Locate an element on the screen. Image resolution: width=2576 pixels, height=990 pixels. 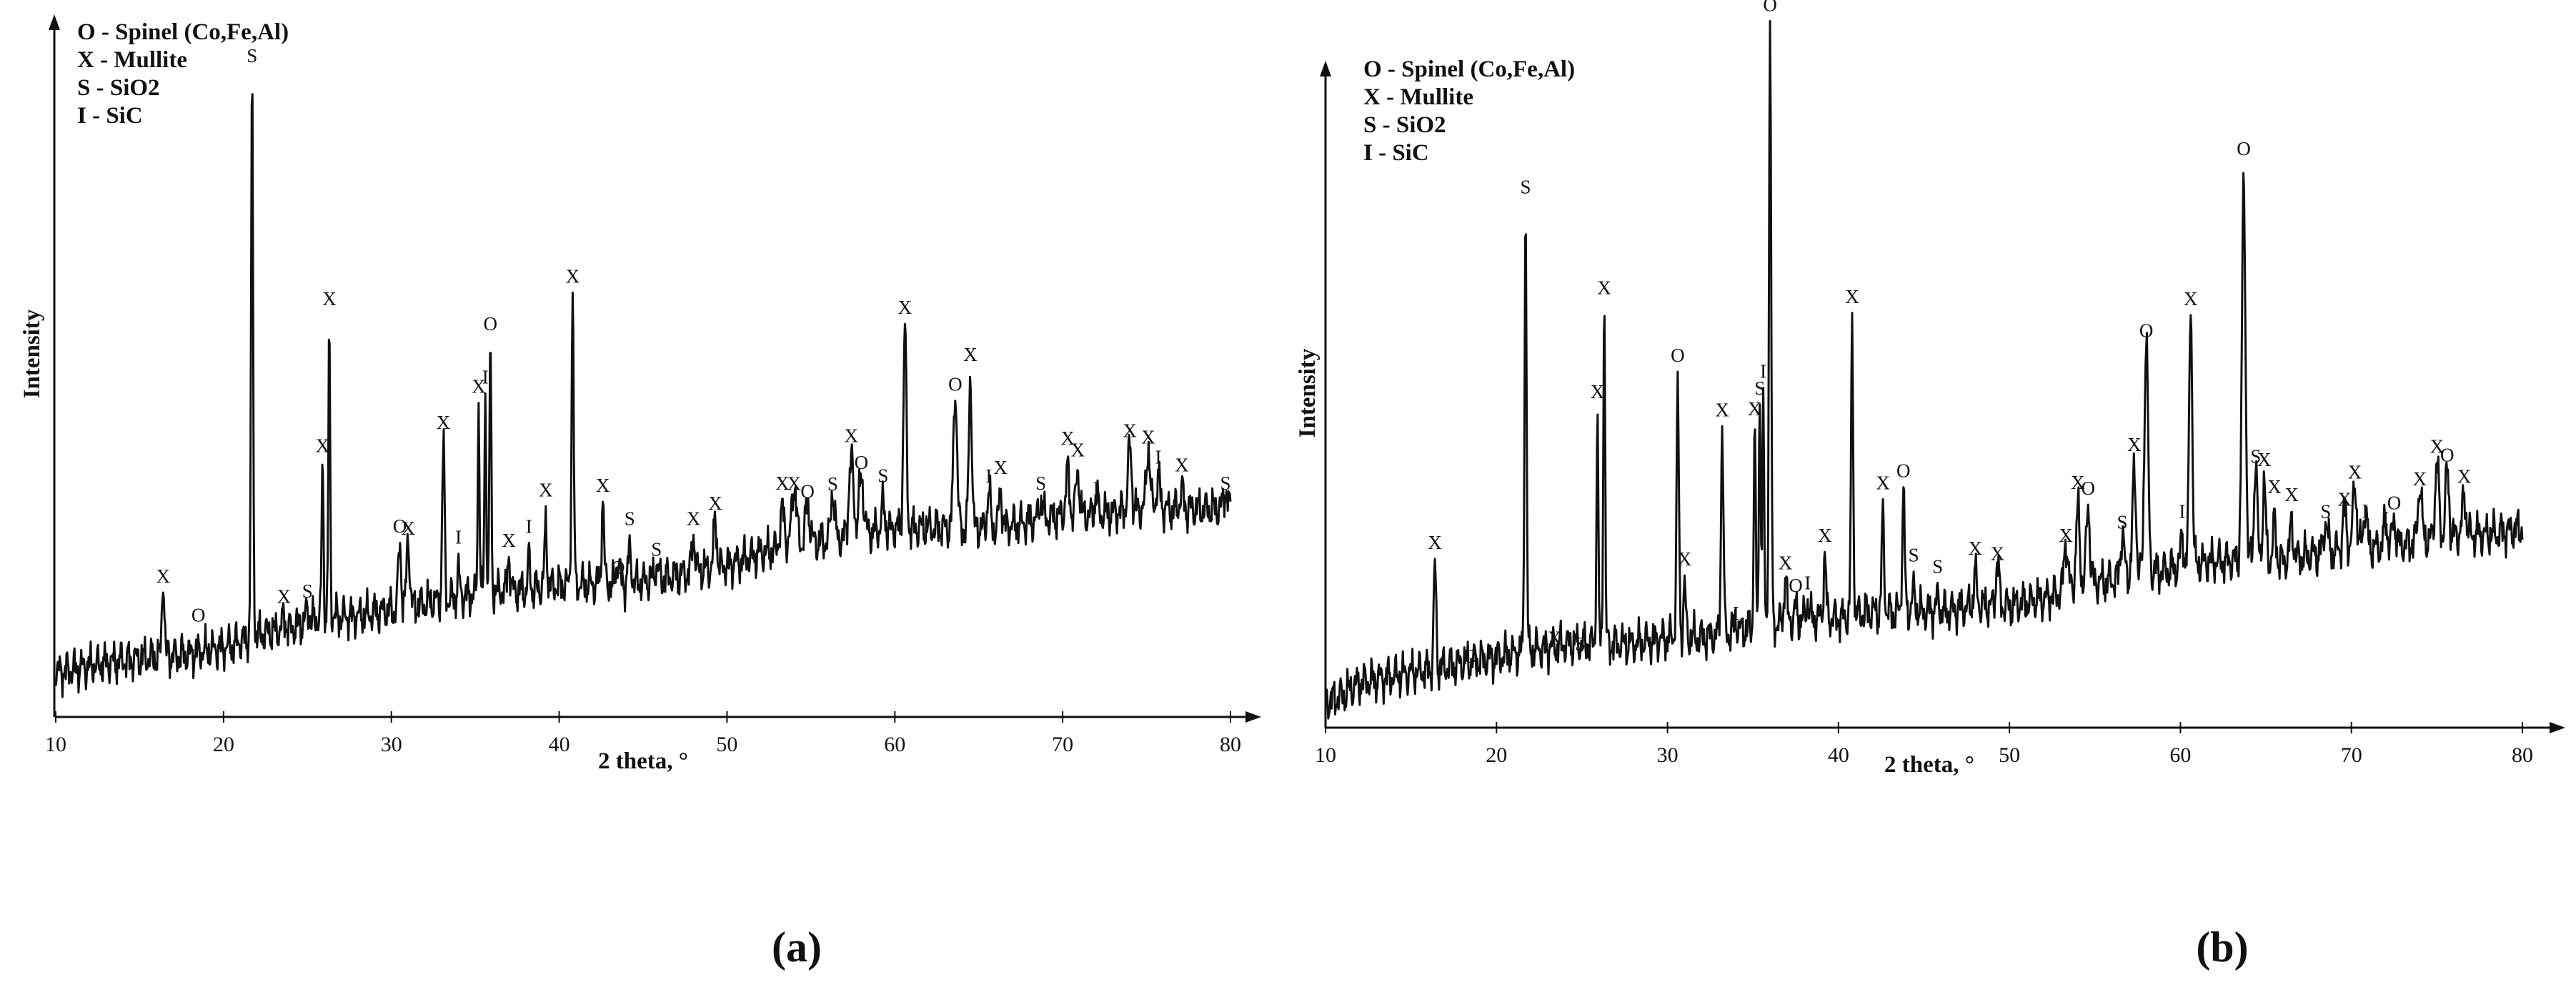
x-tick-label: 20 is located at coordinates (1496, 755).